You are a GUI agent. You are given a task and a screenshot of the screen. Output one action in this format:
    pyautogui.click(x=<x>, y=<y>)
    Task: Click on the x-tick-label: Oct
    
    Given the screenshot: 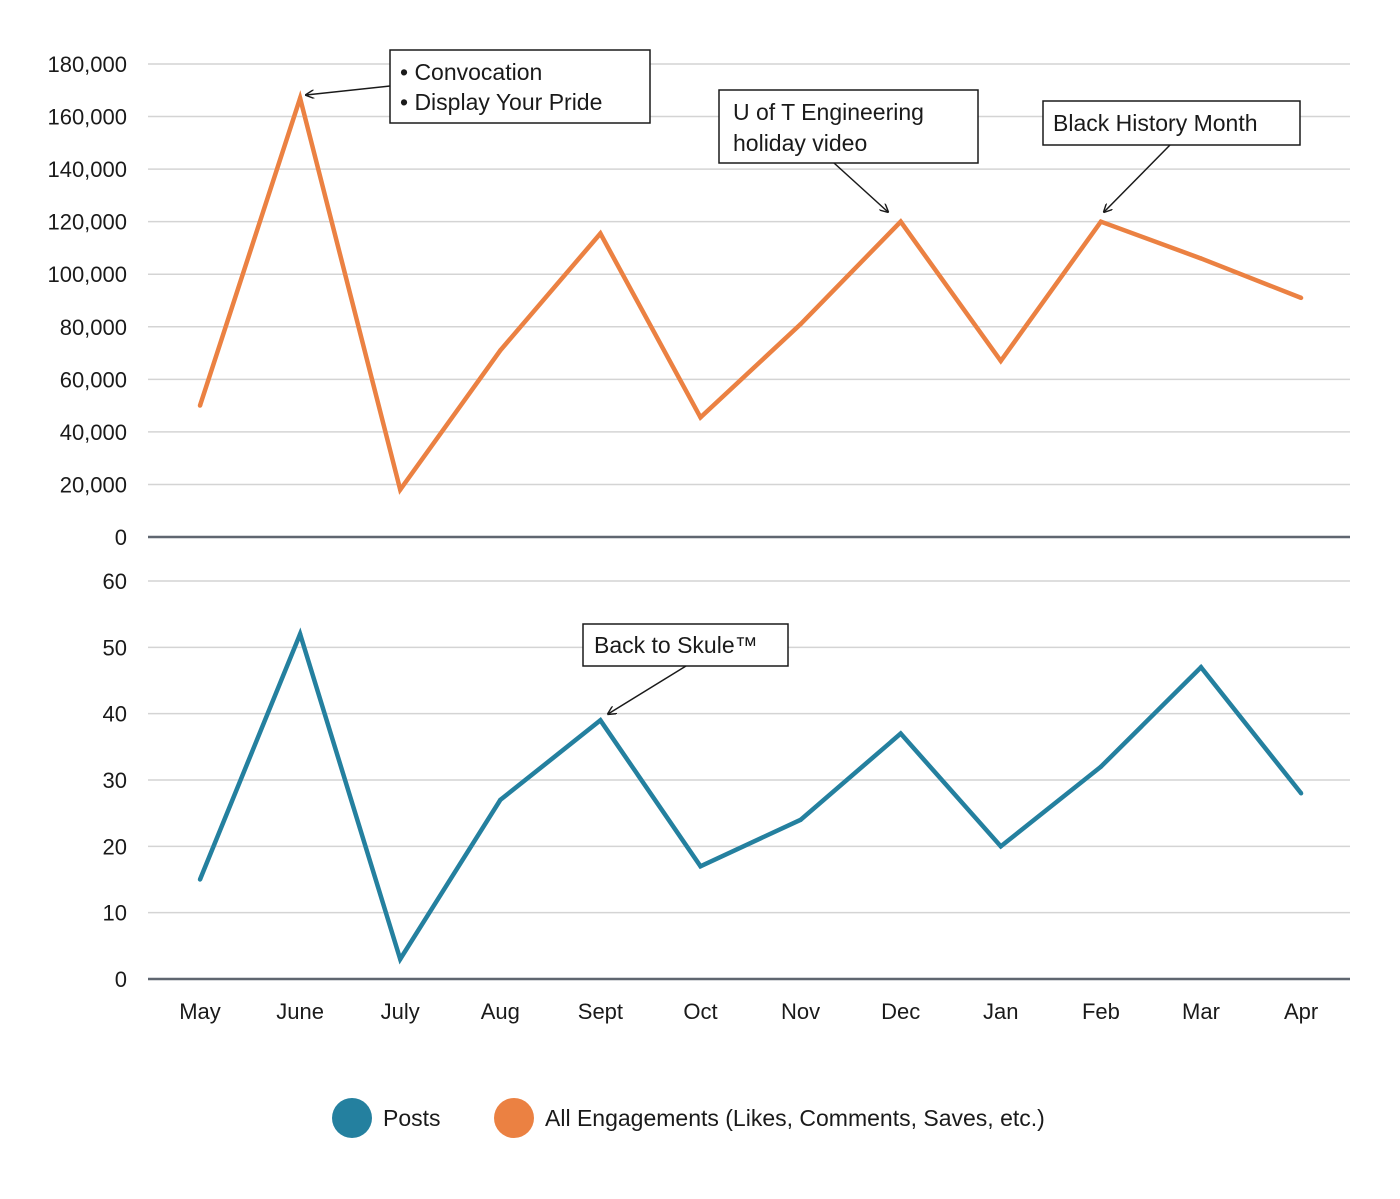 What is the action you would take?
    pyautogui.click(x=700, y=1011)
    